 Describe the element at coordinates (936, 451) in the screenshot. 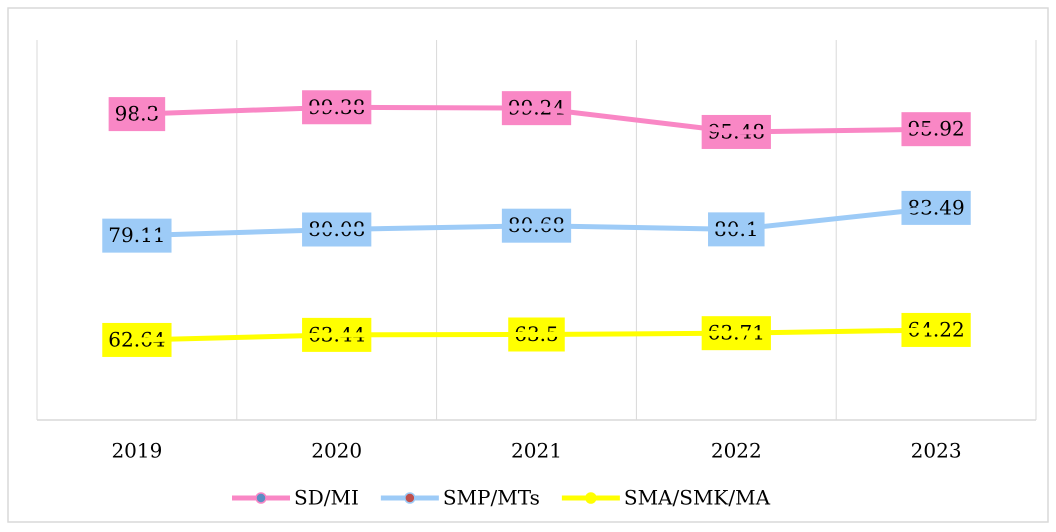

I see `x-tick-label: 2023` at that location.